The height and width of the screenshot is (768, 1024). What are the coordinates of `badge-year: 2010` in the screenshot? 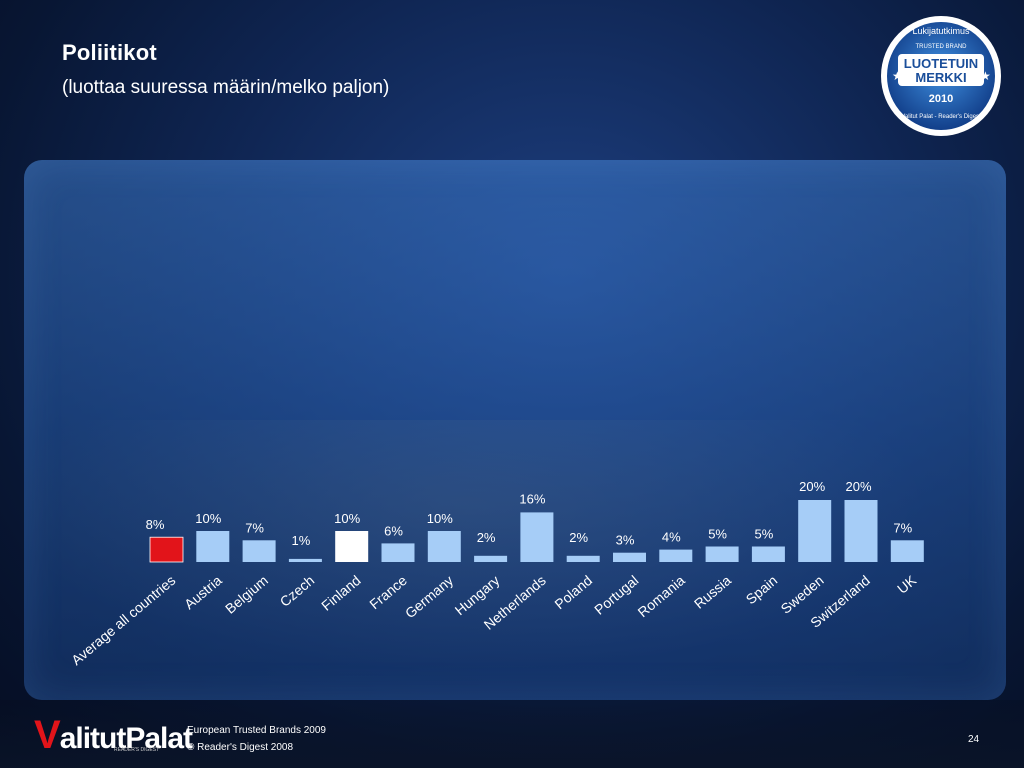 It's located at (941, 99).